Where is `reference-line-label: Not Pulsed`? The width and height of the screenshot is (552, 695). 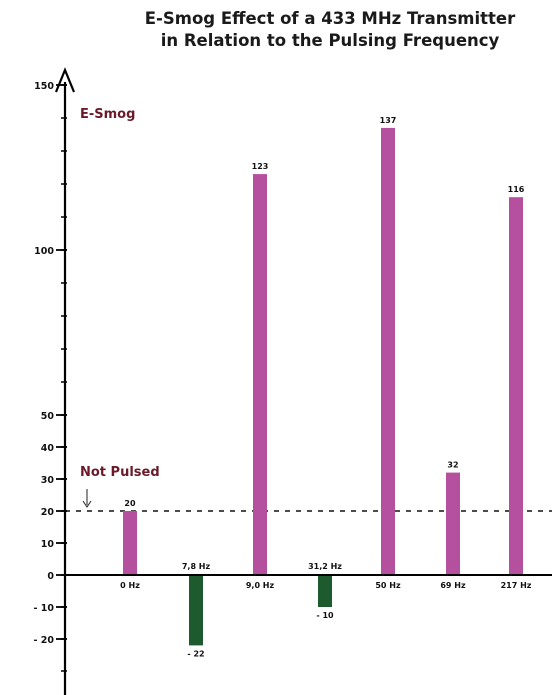
reference-line-label: Not Pulsed is located at coordinates (120, 472).